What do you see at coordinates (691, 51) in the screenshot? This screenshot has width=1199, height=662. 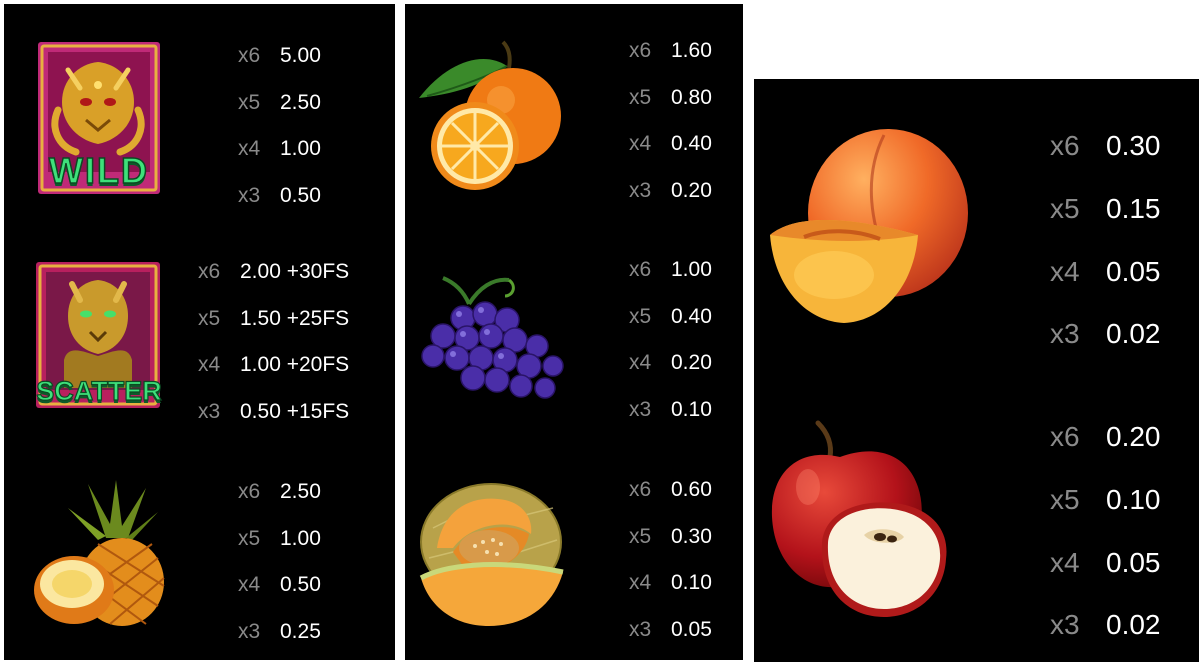 I see `payout-value: 1.60` at bounding box center [691, 51].